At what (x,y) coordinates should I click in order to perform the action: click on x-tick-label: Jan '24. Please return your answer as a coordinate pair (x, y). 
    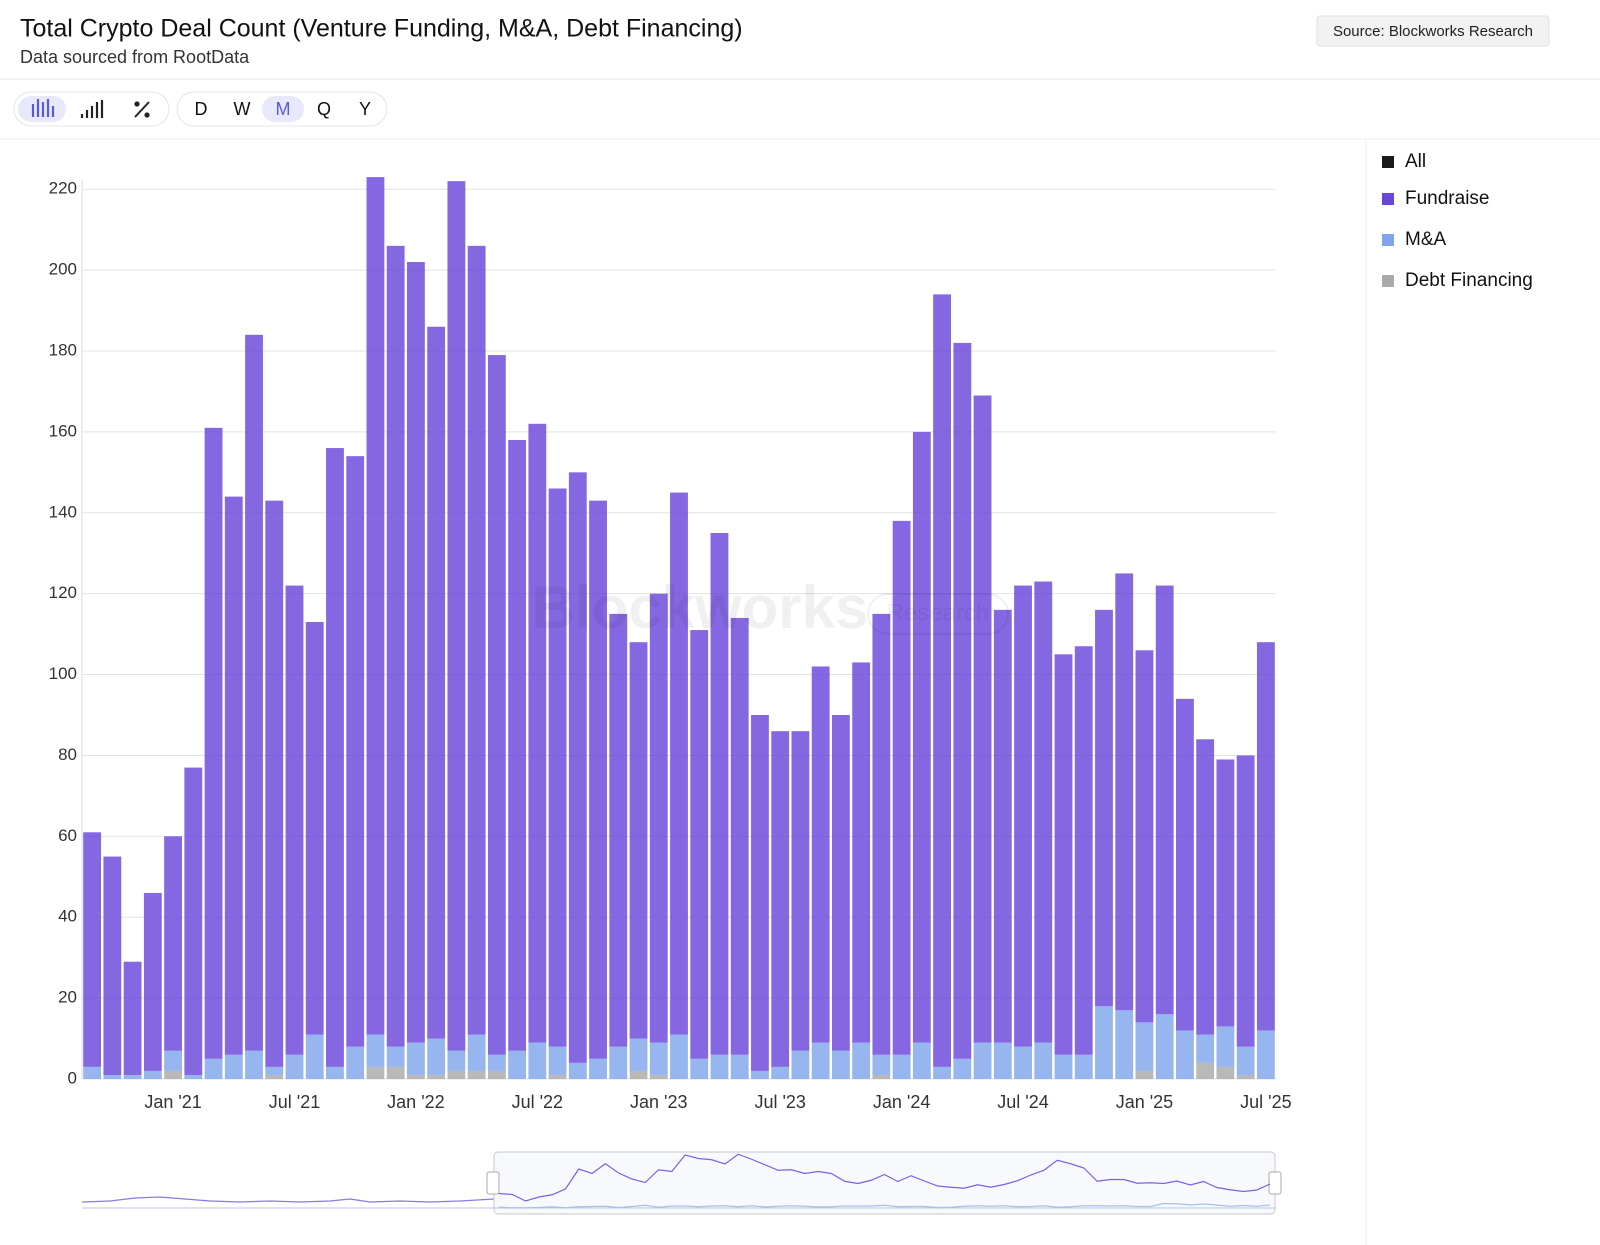
    Looking at the image, I should click on (901, 1102).